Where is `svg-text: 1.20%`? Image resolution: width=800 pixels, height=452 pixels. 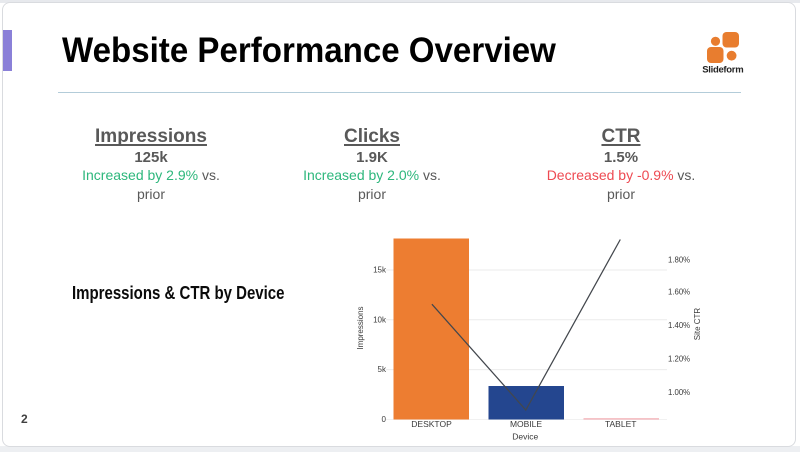
svg-text: 1.20% is located at coordinates (679, 359).